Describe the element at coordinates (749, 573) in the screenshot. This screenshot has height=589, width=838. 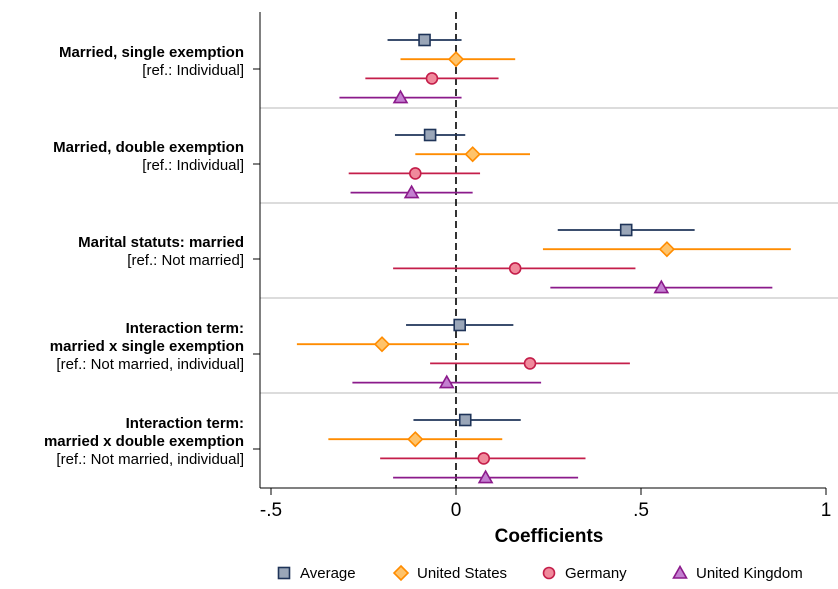
I see `legend-entry: United Kingdom` at that location.